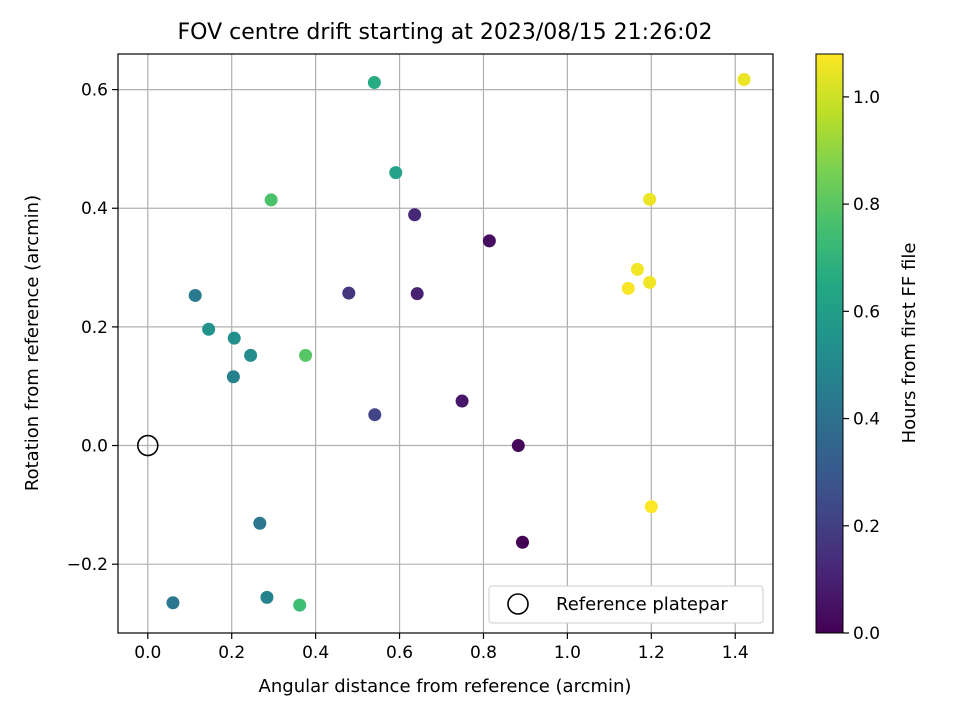 The height and width of the screenshot is (724, 960). Describe the element at coordinates (441, 648) in the screenshot. I see `x-axis-ticks: 0.0 0.2 0.4 0.6 0.8 1.0 1.2 1.4` at that location.